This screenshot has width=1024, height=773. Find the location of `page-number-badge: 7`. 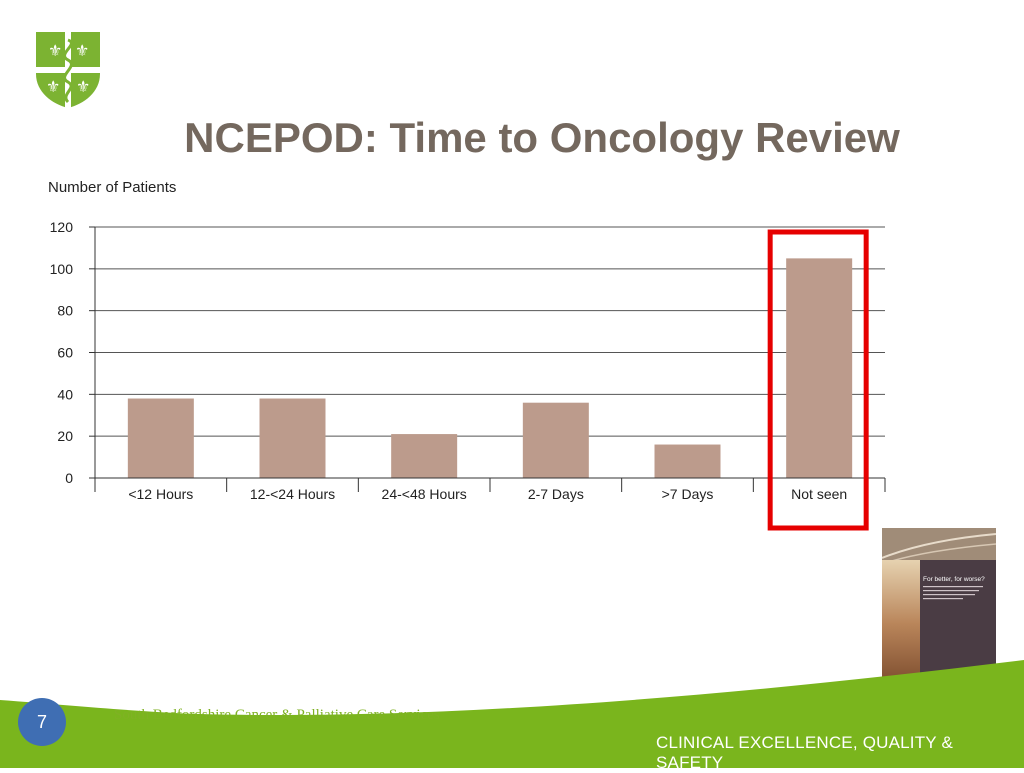

page-number-badge: 7 is located at coordinates (42, 722).